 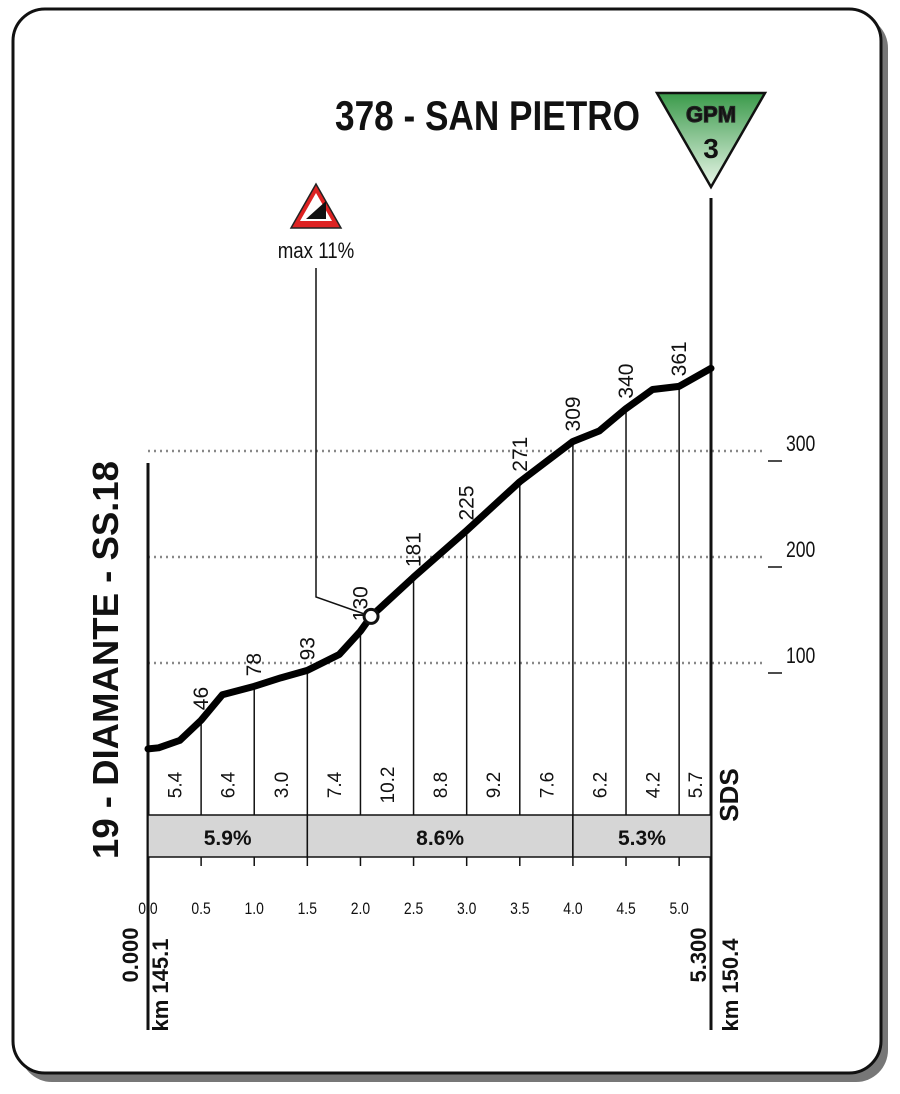 What do you see at coordinates (729, 794) in the screenshot?
I see `logo: SDS` at bounding box center [729, 794].